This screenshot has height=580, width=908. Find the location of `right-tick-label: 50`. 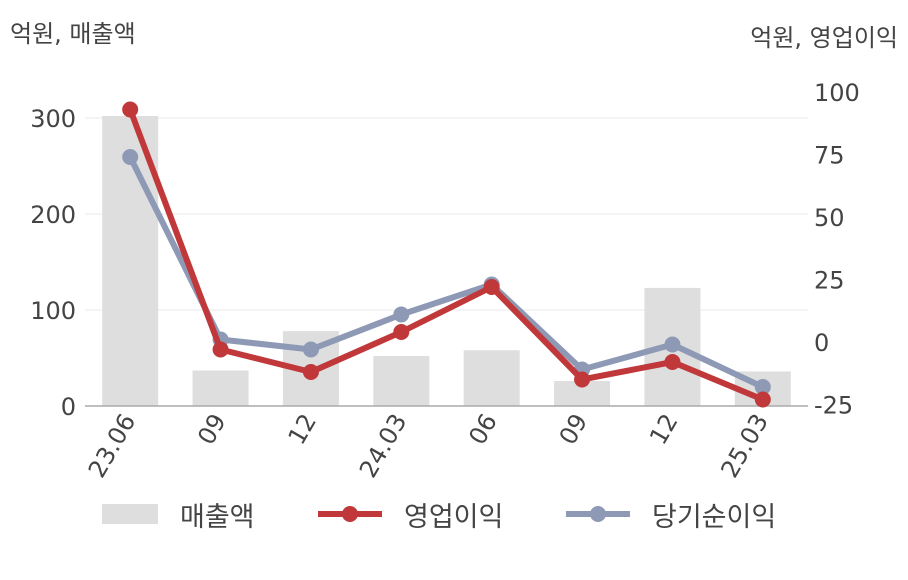

right-tick-label: 50 is located at coordinates (829, 218).